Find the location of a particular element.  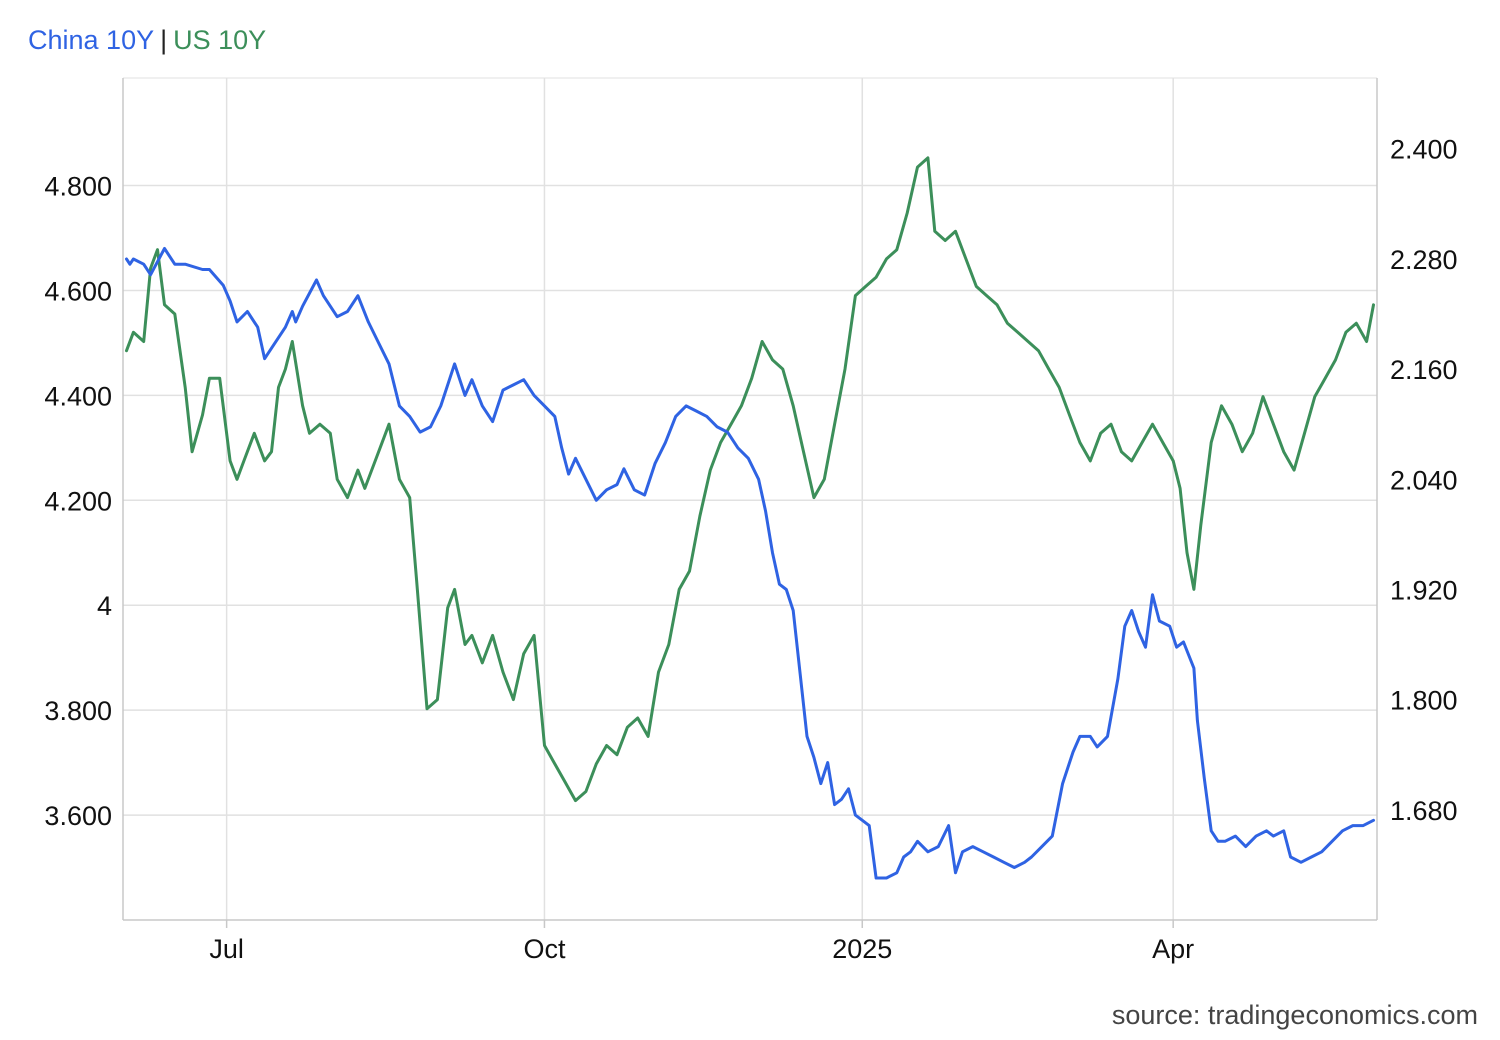

legend-us-10y: US 10Y is located at coordinates (220, 40).